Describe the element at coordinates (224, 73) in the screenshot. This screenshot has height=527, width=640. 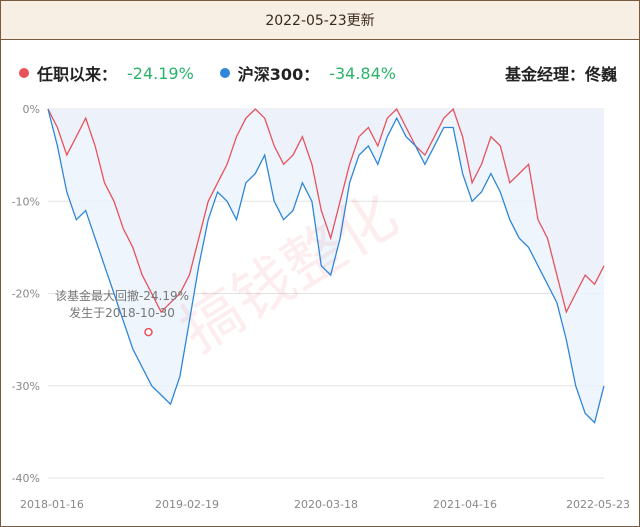
I see `index-legend-dot` at that location.